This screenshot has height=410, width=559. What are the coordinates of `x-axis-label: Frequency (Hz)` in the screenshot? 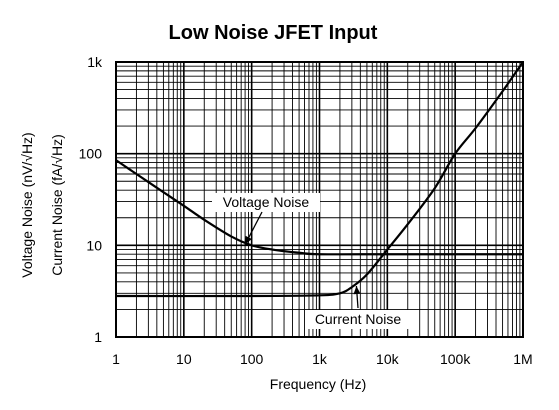 It's located at (318, 384).